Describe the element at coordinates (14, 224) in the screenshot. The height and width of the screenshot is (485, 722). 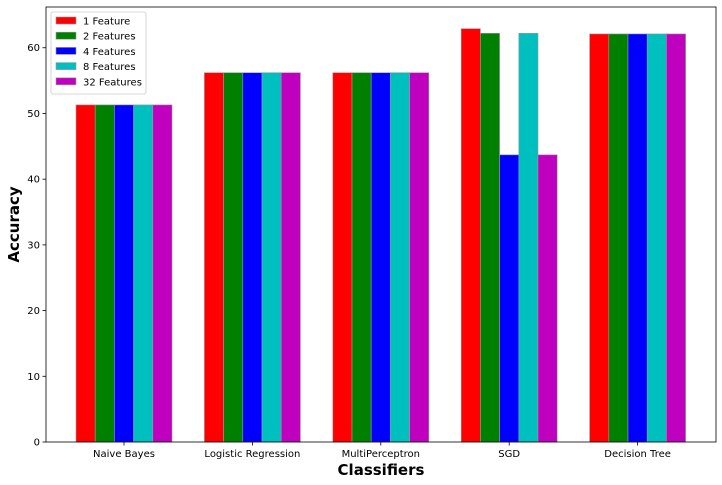
I see `y-axis-label: Accuracy` at that location.